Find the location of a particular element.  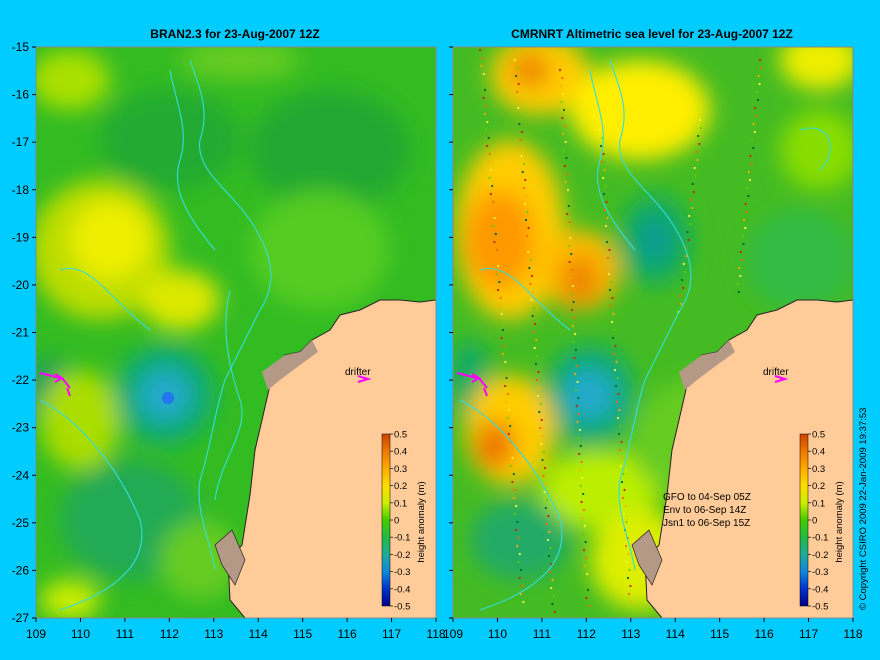

colorbar-tick-label: 0.4 is located at coordinates (818, 452).